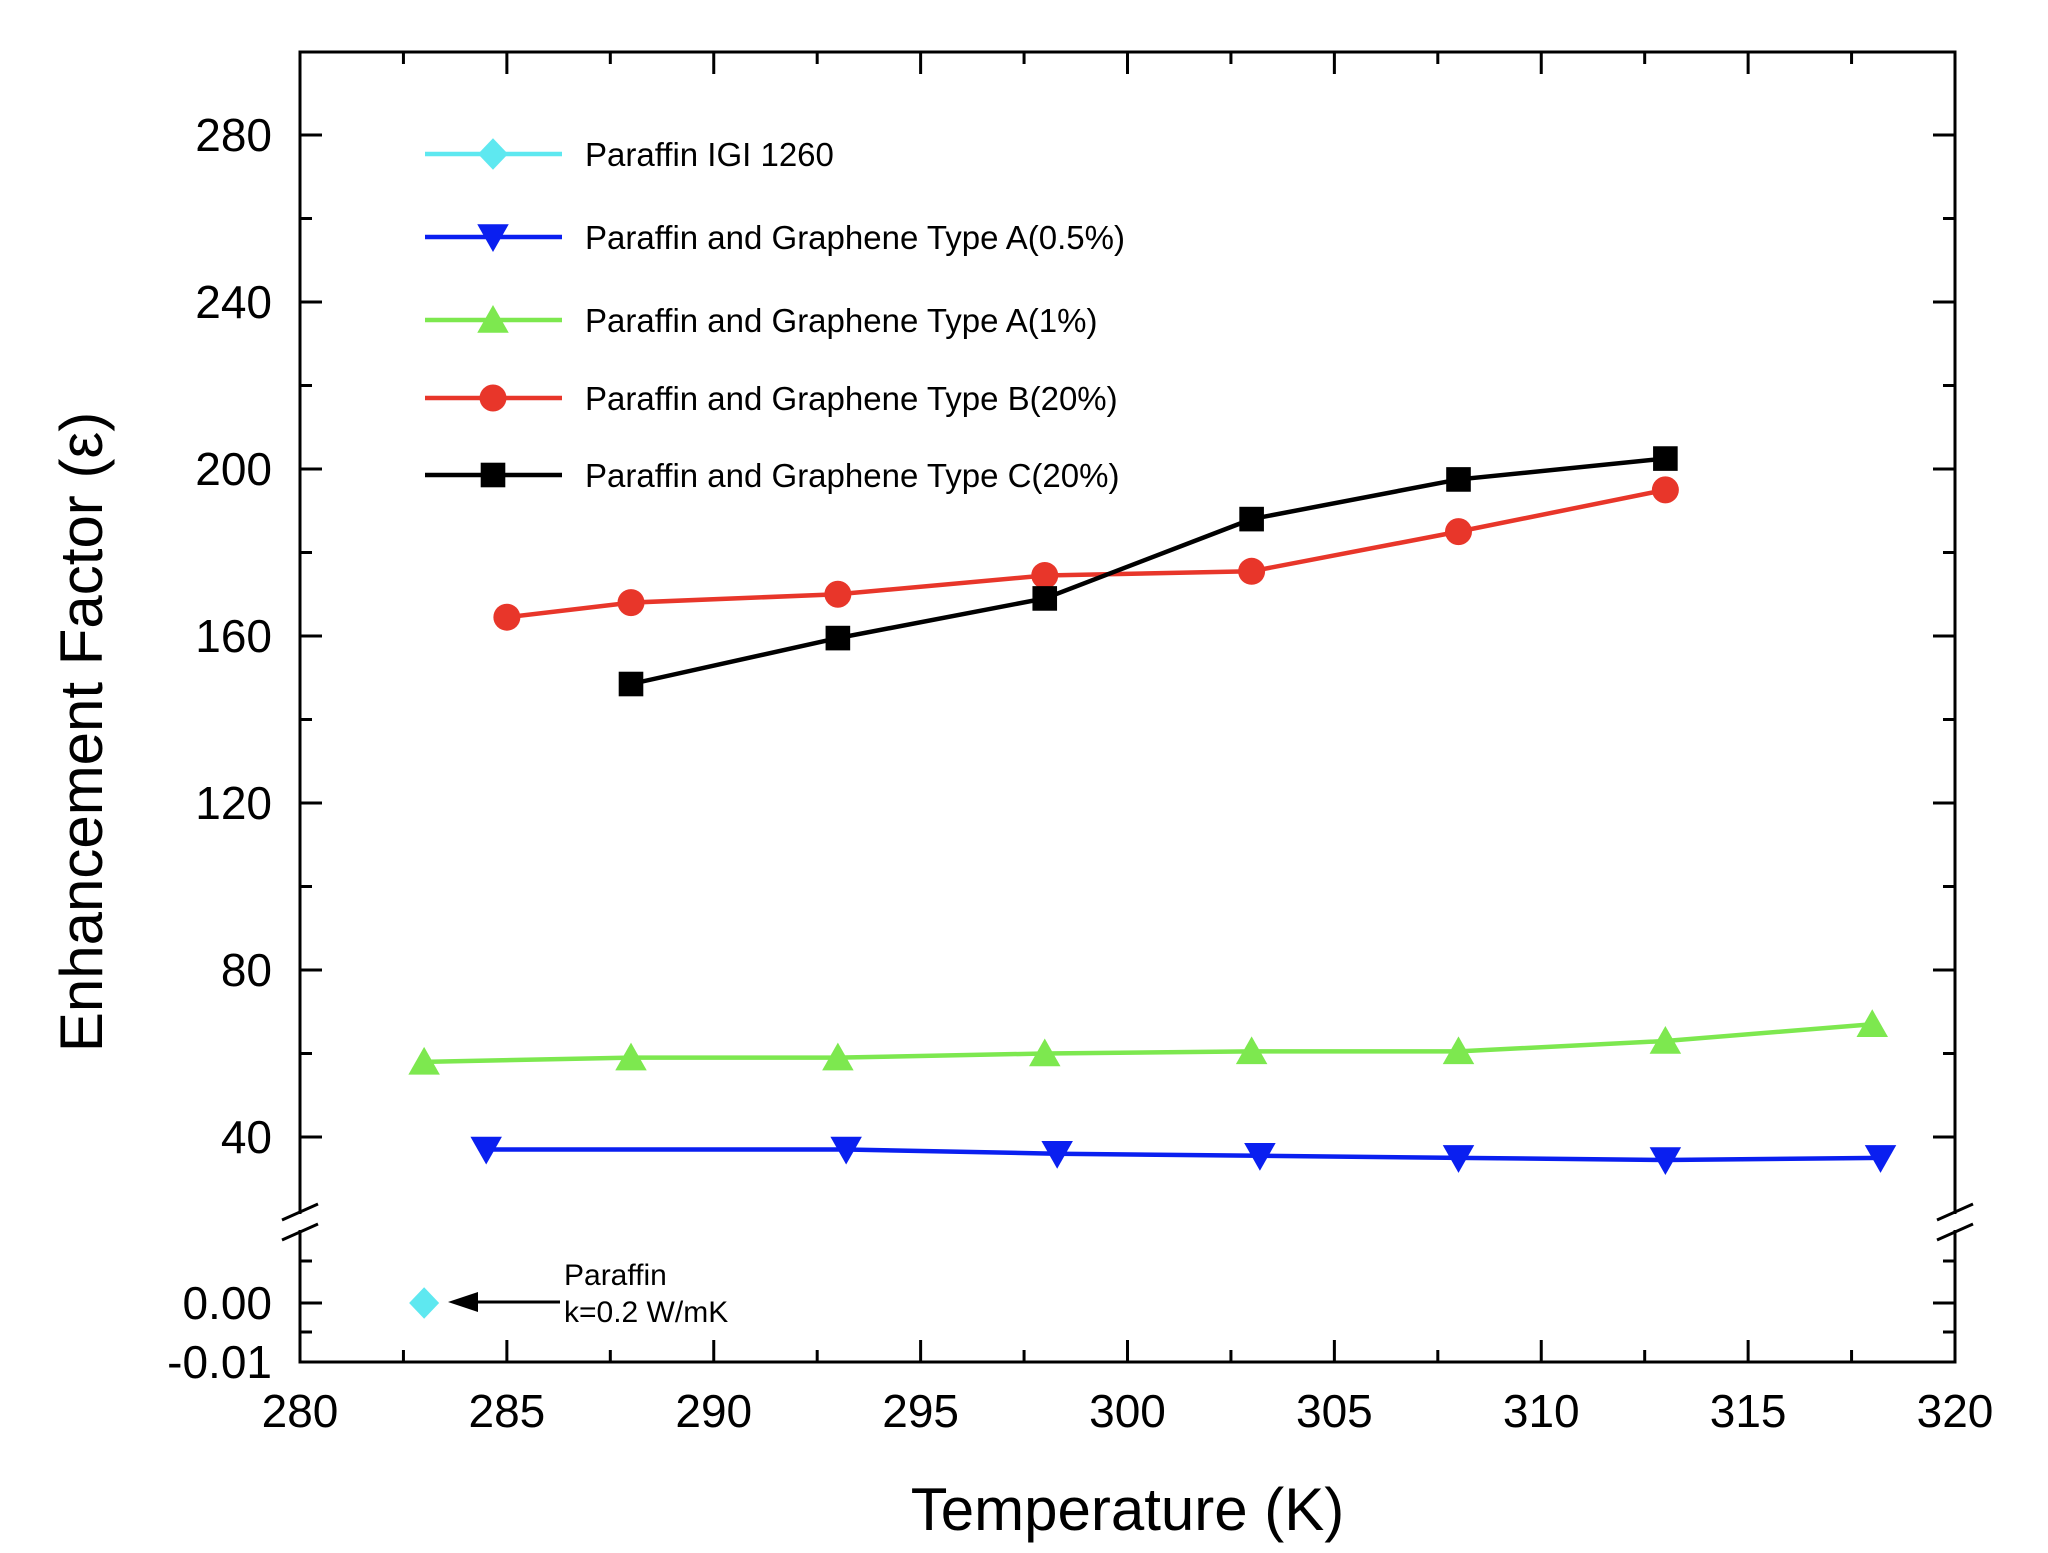  Describe the element at coordinates (1334, 1411) in the screenshot. I see `x-tick-label: 305` at that location.